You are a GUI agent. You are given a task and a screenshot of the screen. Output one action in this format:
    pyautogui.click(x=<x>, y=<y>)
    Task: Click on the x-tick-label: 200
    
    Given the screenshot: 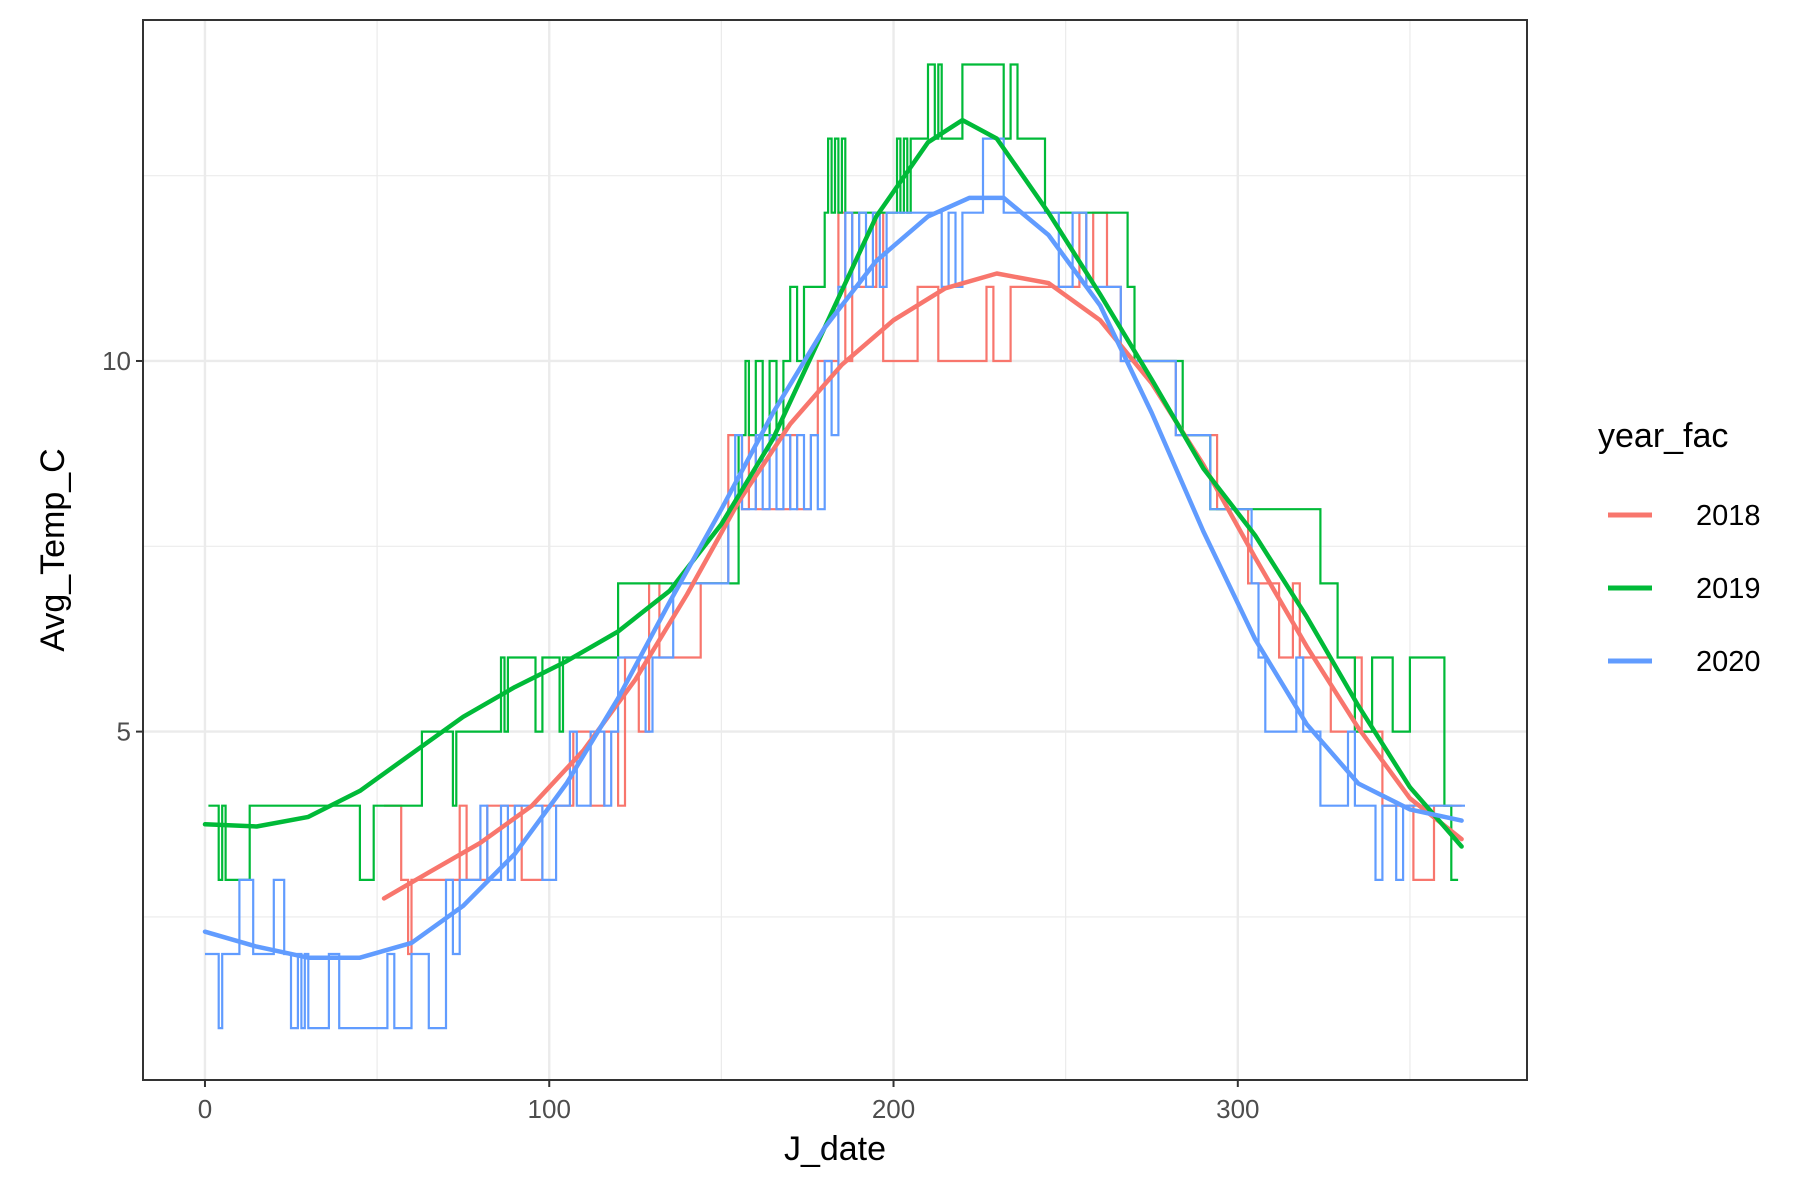 What is the action you would take?
    pyautogui.click(x=893, y=1109)
    